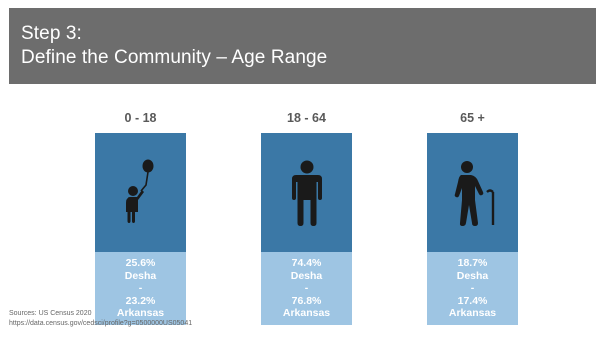 The image size is (605, 345). I want to click on age-column-18-64: 18 - 64 74.4% Desha - 76.8% Arkansas, so click(306, 218).